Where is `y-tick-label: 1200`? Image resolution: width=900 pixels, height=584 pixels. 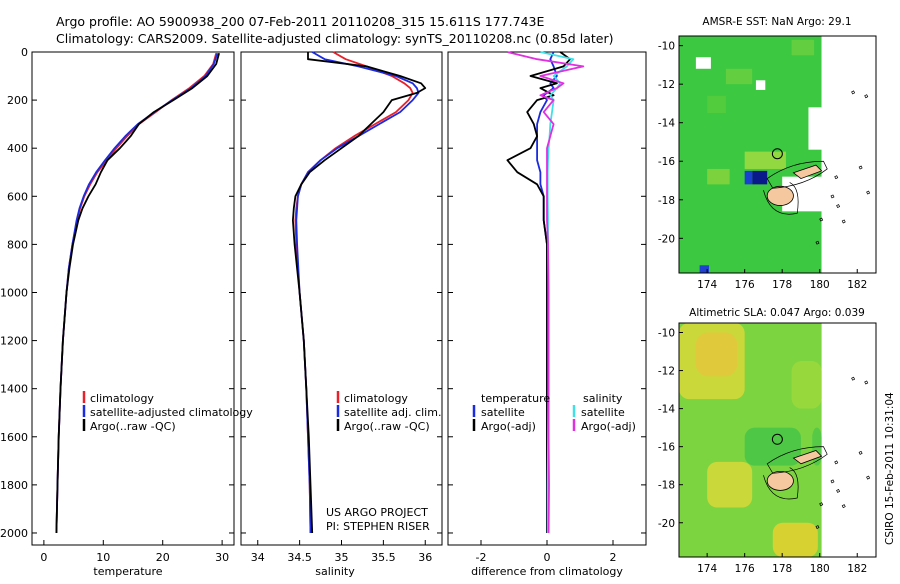
y-tick-label: 1200 is located at coordinates (14, 341).